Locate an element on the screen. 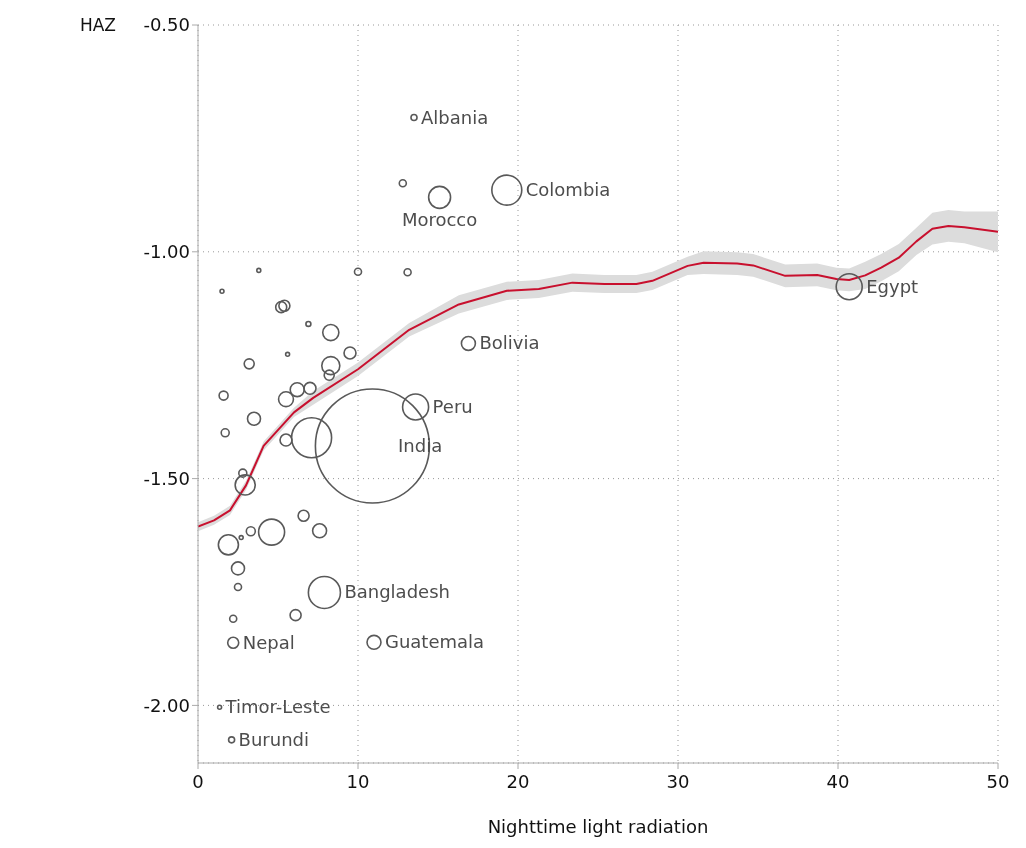 This screenshot has width=1026, height=848. y-axis-title: HAZ is located at coordinates (97, 25).